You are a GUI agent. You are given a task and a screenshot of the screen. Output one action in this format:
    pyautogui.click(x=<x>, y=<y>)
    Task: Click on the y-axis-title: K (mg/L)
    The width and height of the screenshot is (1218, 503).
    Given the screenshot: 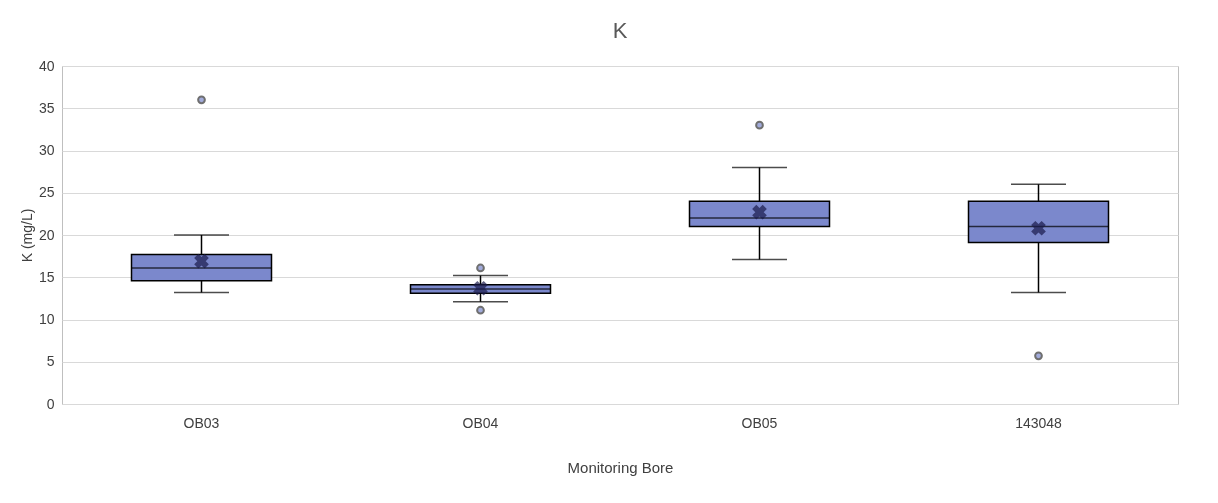 What is the action you would take?
    pyautogui.click(x=26, y=235)
    